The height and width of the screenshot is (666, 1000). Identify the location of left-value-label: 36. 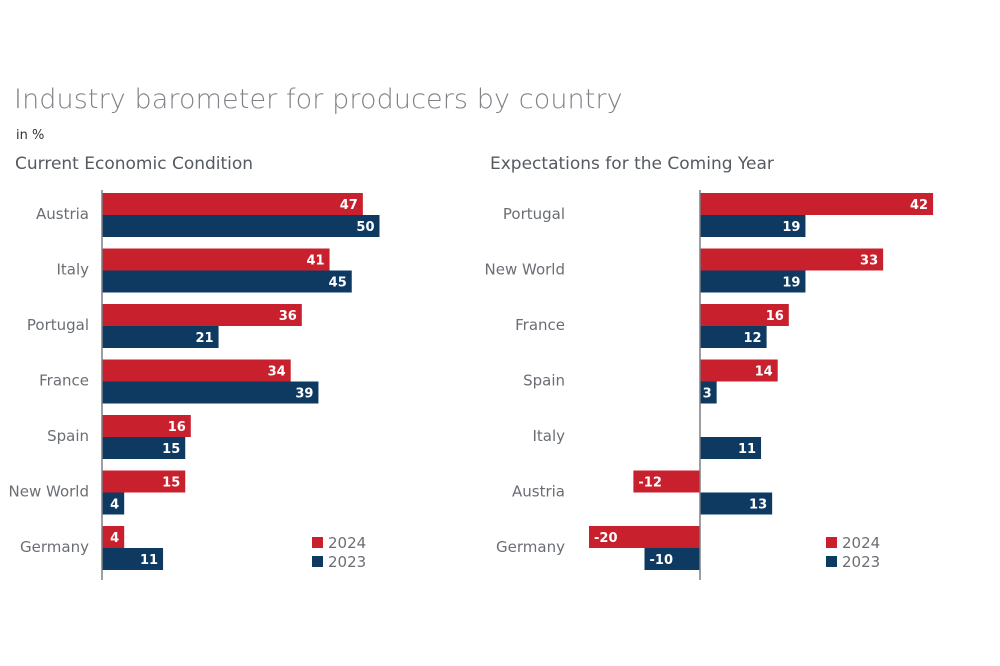
(288, 316).